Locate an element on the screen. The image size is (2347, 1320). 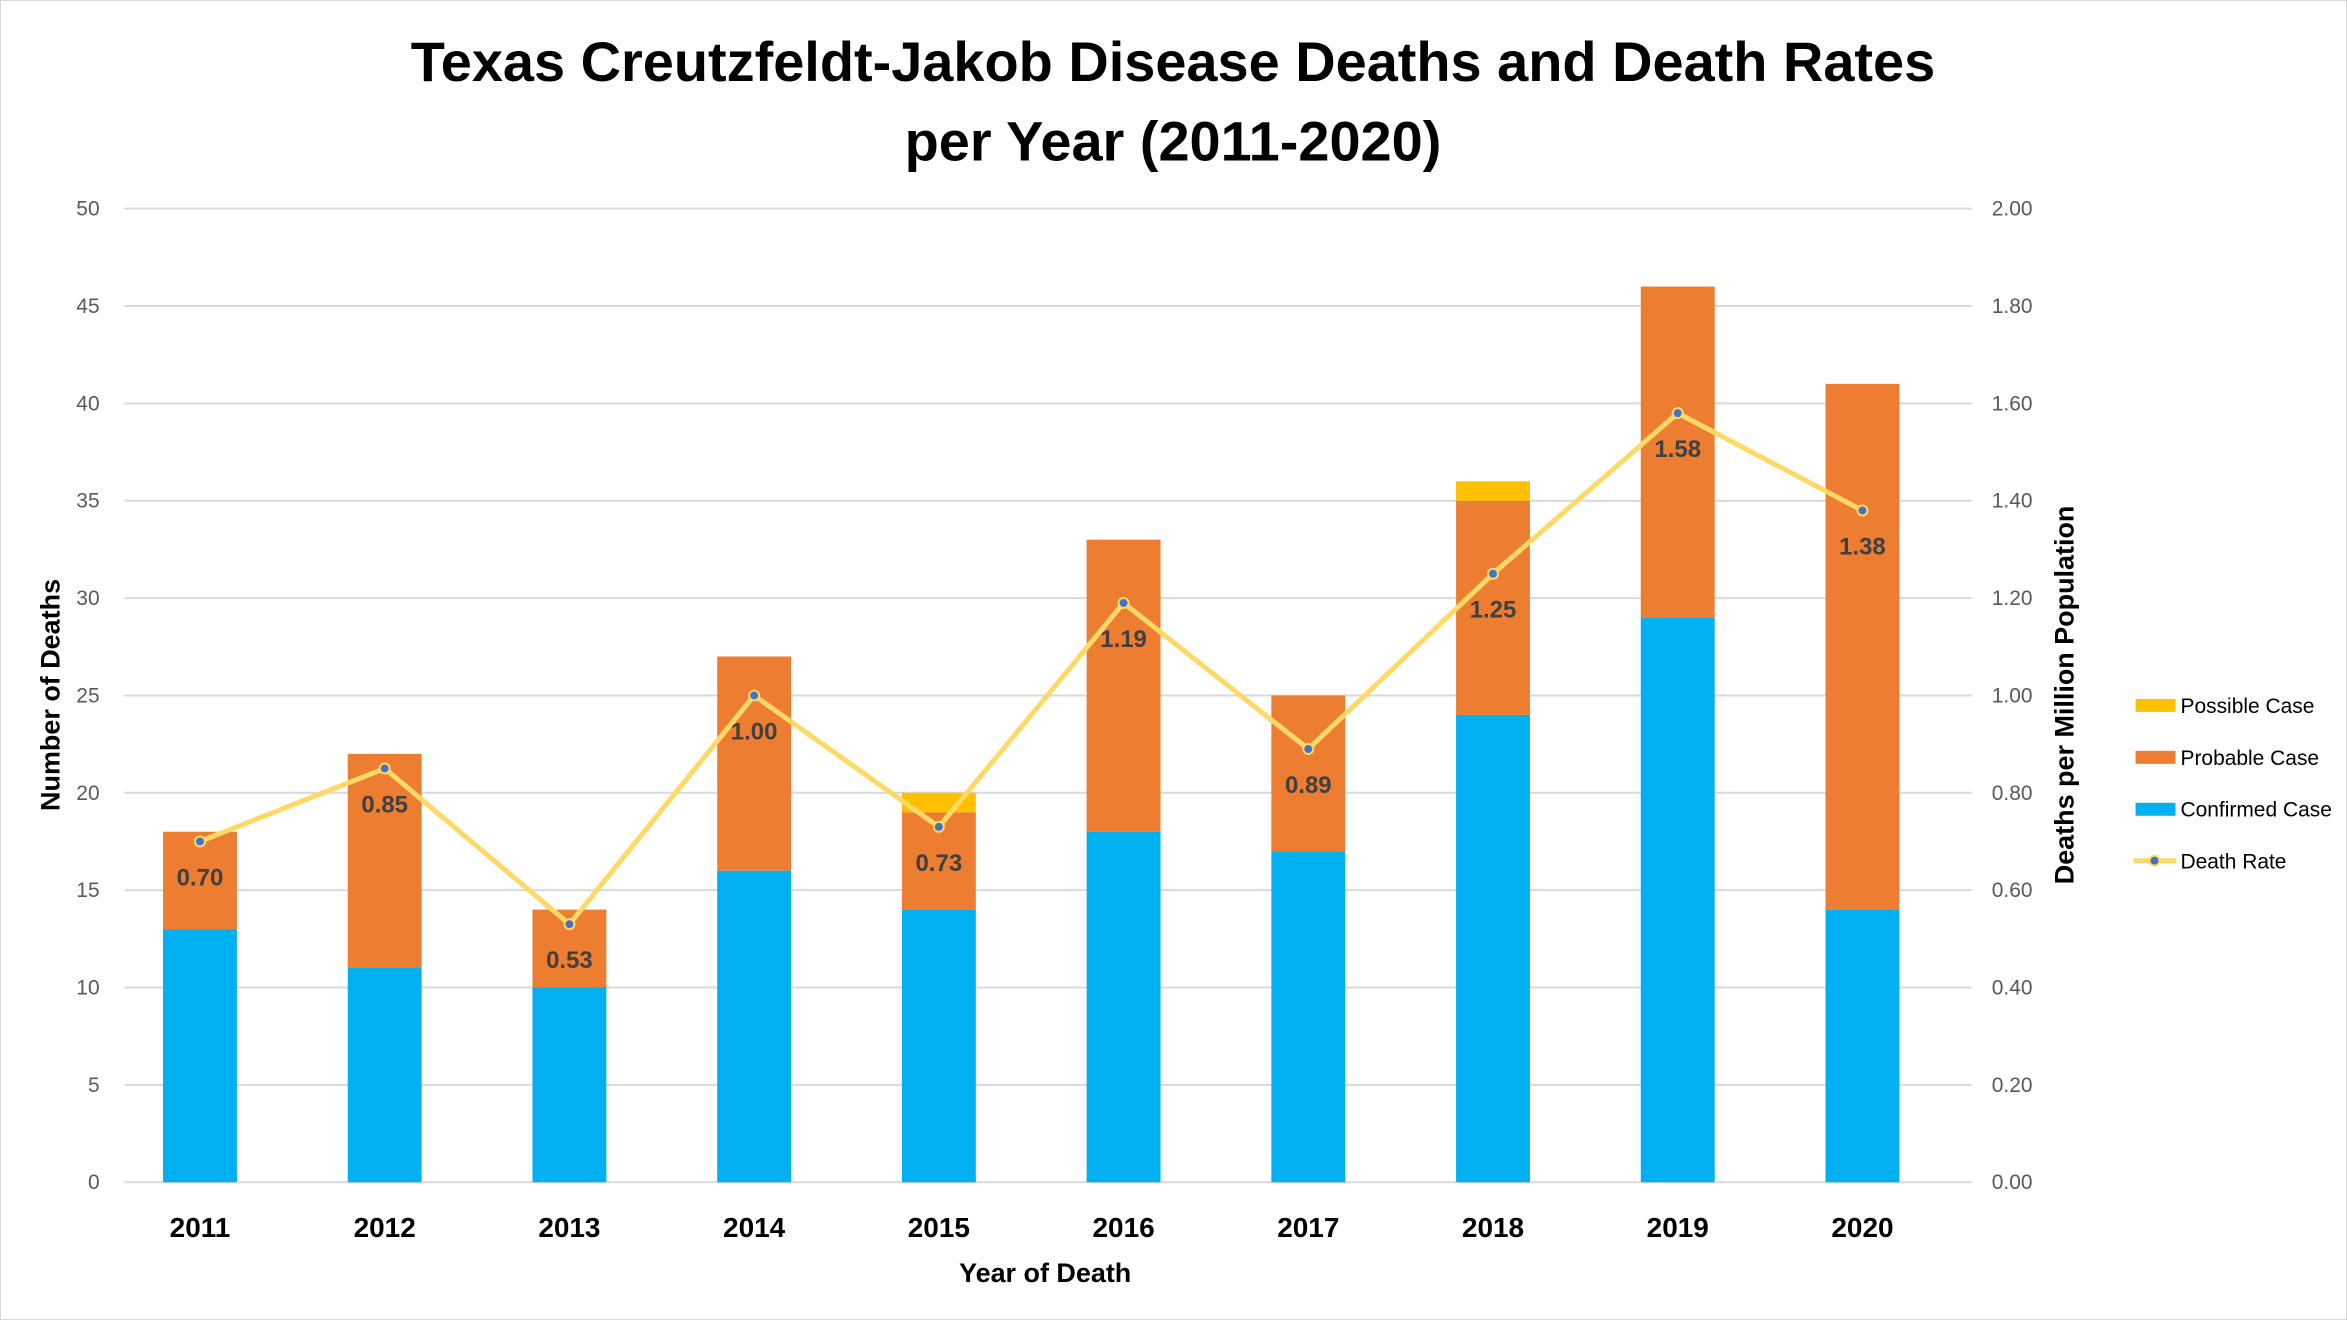
death-rate-label: 1.25 is located at coordinates (1493, 610).